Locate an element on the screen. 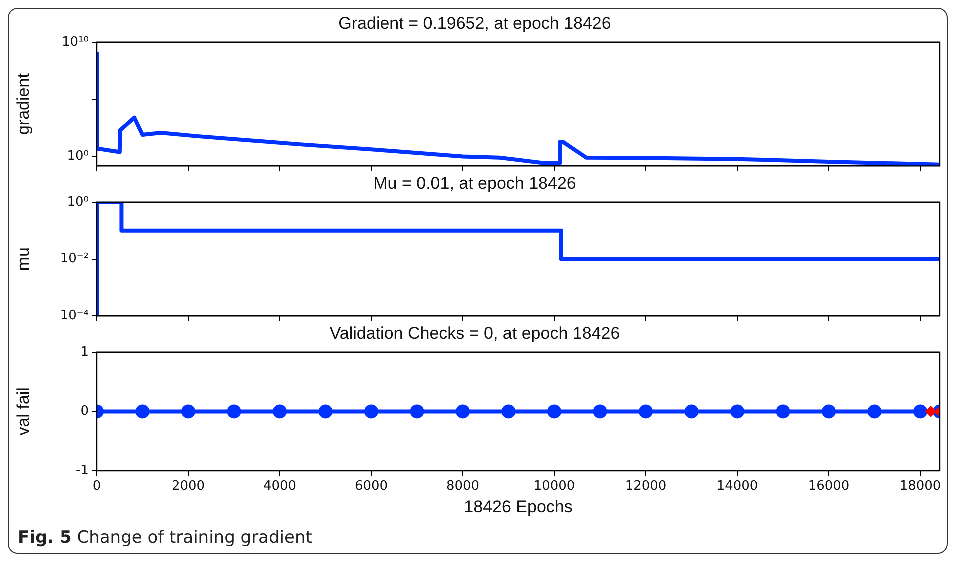 The width and height of the screenshot is (958, 564). x-tick-label: 8000 is located at coordinates (463, 486).